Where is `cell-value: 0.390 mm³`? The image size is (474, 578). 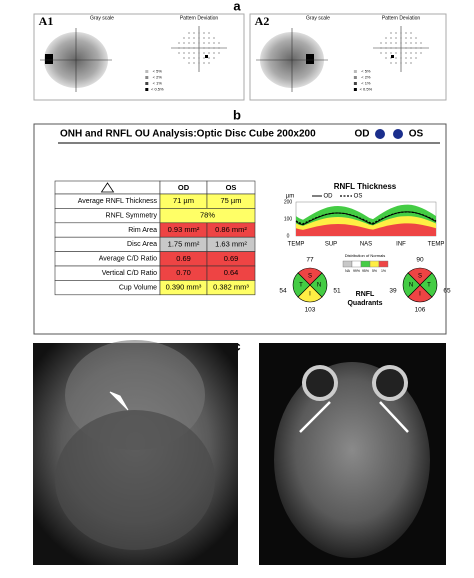 cell-value: 0.390 mm³ is located at coordinates (184, 287).